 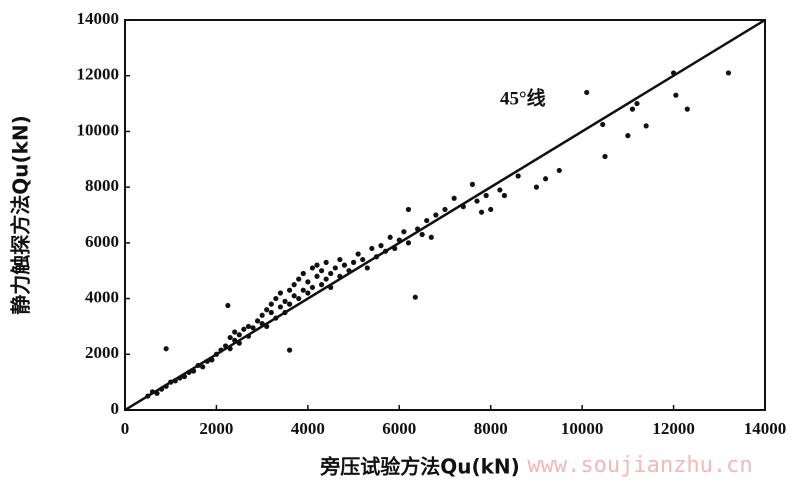 I want to click on y-tick-label: 0, so click(x=115, y=408).